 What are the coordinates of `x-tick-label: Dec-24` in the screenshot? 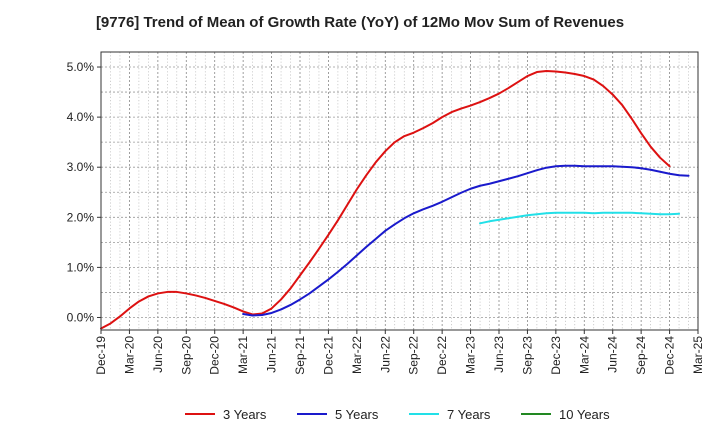 It's located at (670, 355).